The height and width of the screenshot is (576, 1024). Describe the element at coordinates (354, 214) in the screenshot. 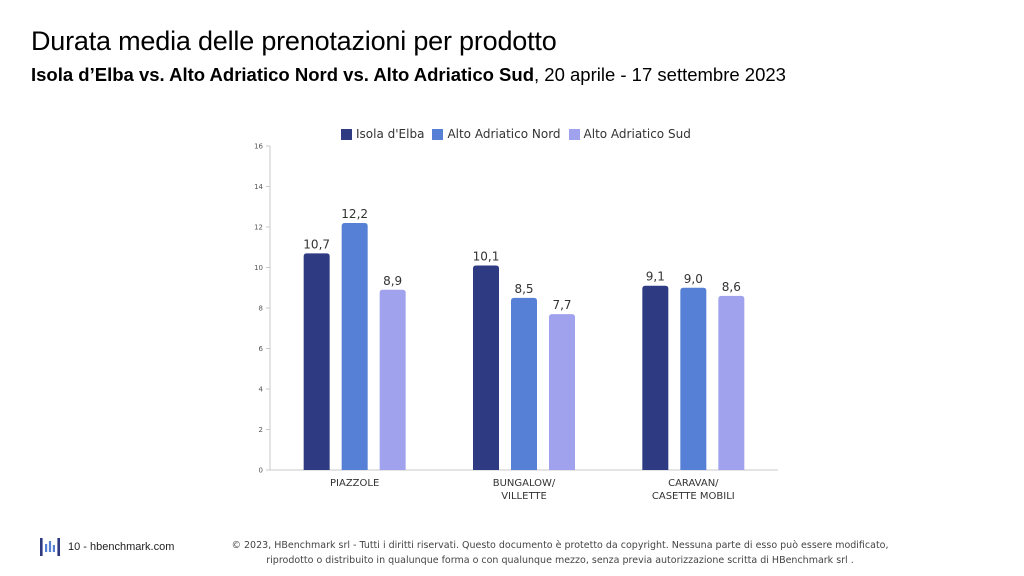

I see `data-label-0-1: 12,2` at that location.